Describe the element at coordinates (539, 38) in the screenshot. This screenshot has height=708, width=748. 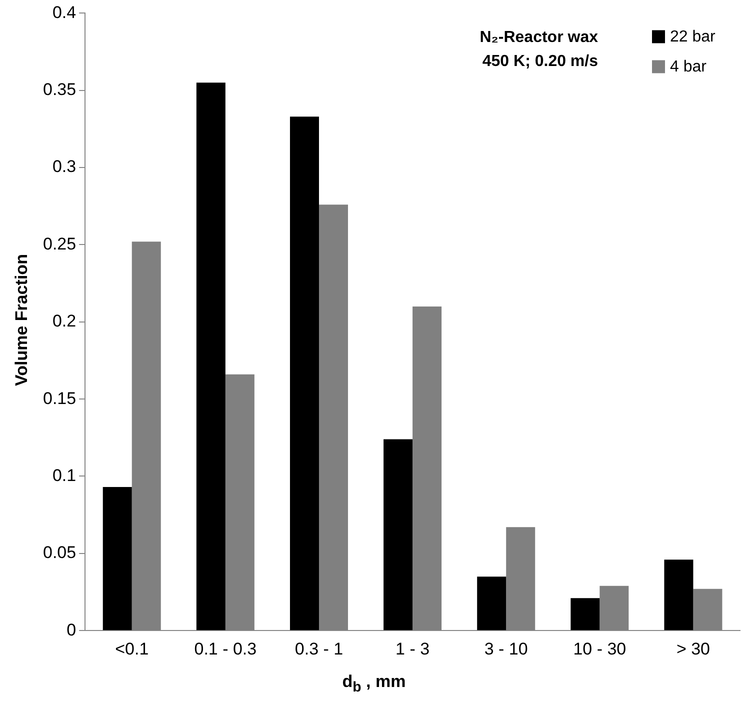
I see `annotation: N₂-Reactor wax` at that location.